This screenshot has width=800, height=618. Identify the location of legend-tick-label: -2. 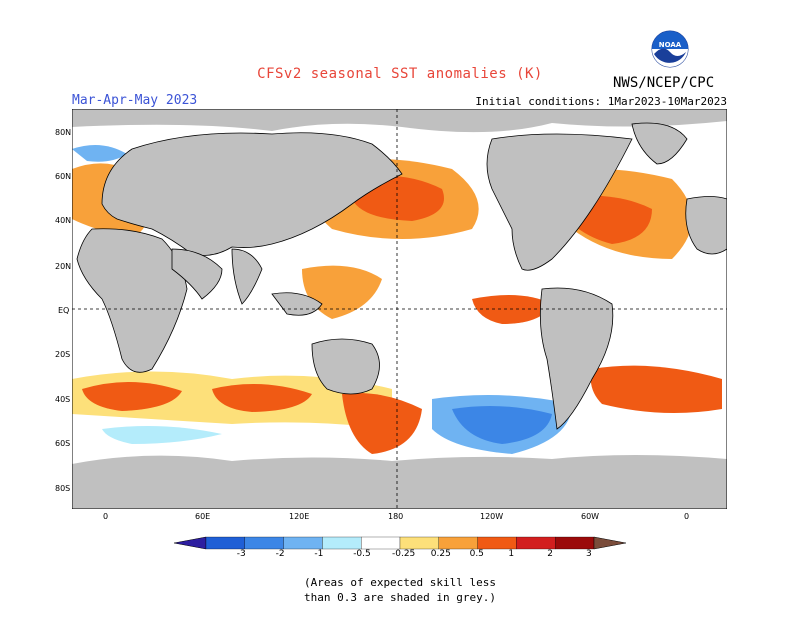
(280, 554).